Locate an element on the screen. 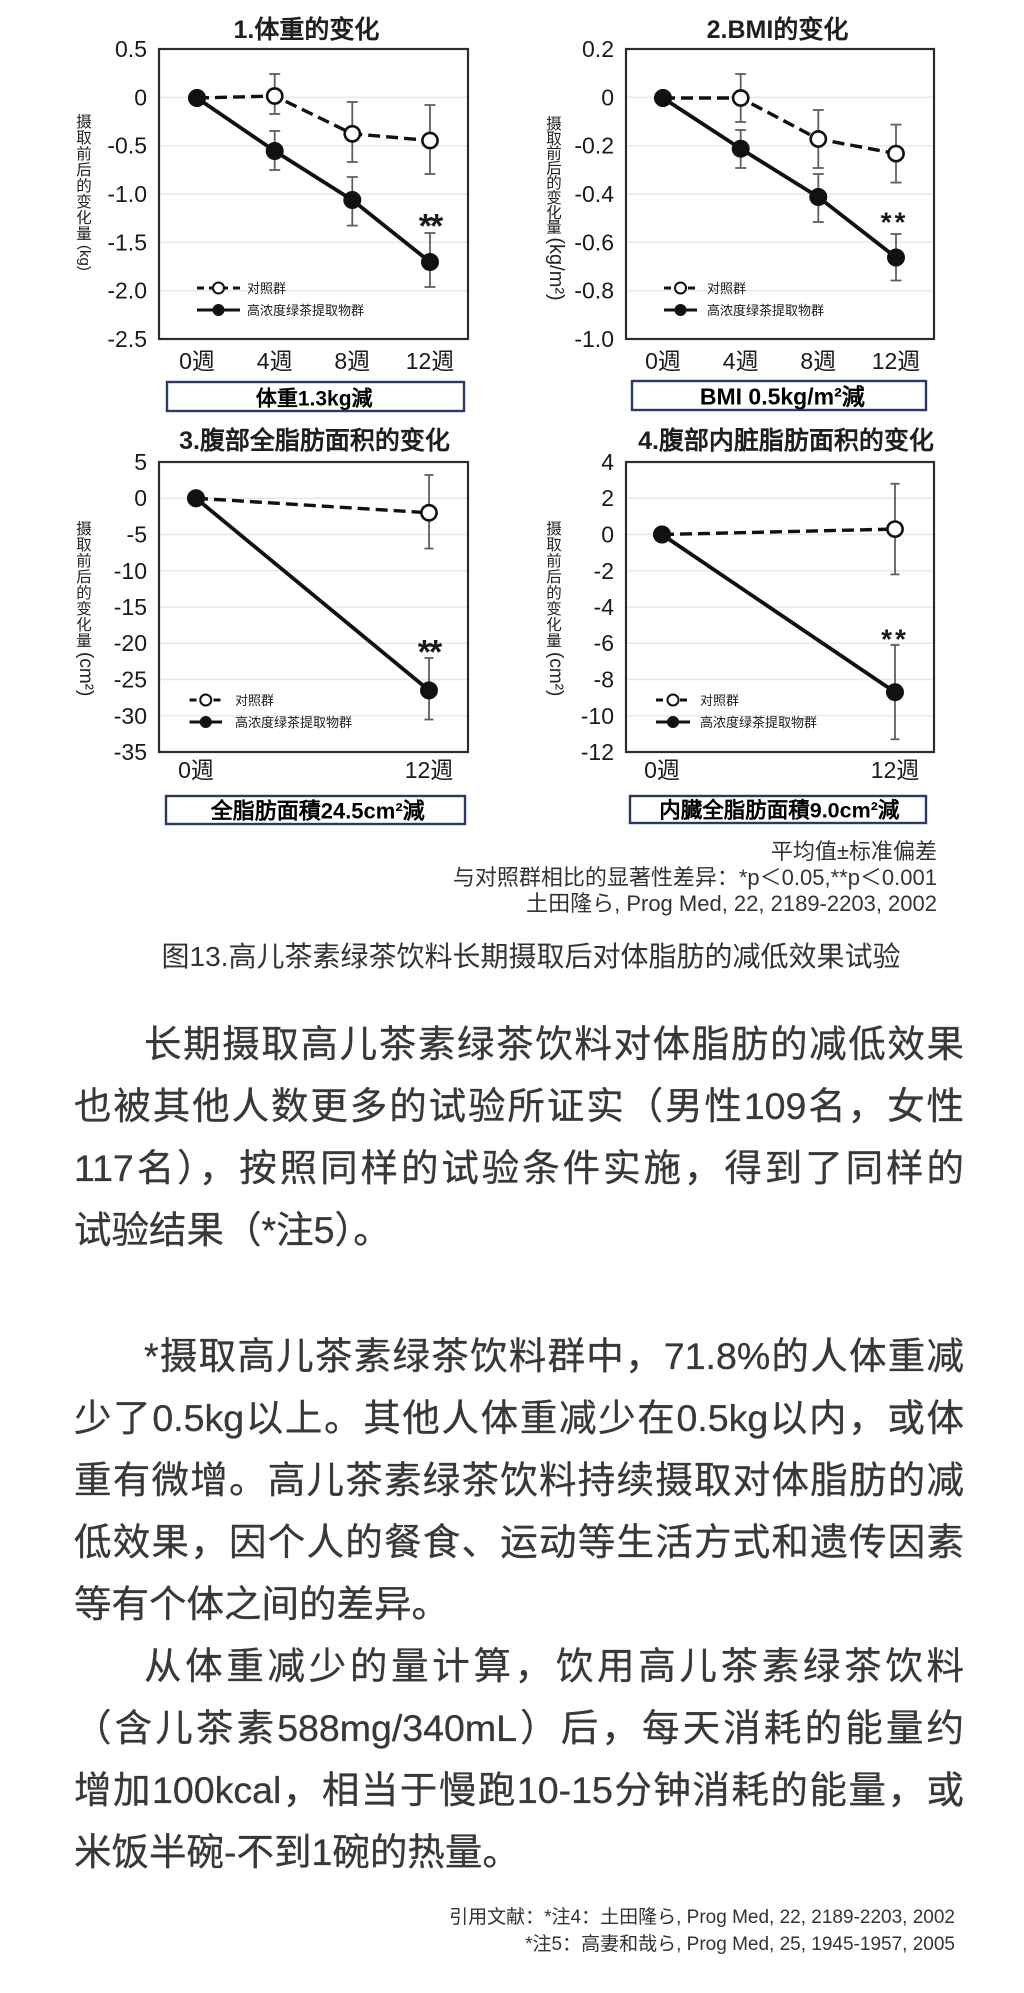 The height and width of the screenshot is (1993, 1024). svg-text: 体重1.3kg減 is located at coordinates (314, 399).